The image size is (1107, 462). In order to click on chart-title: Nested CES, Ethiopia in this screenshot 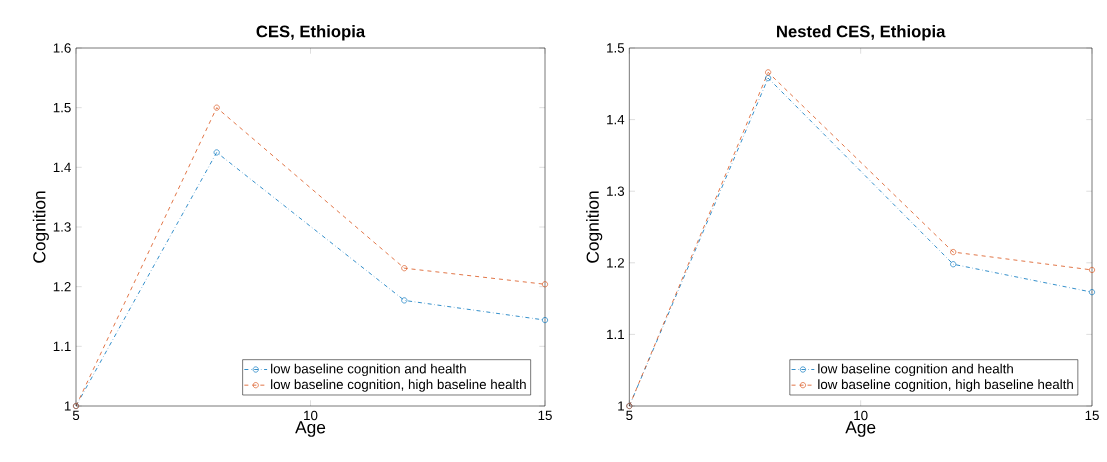, I will do `click(861, 33)`.